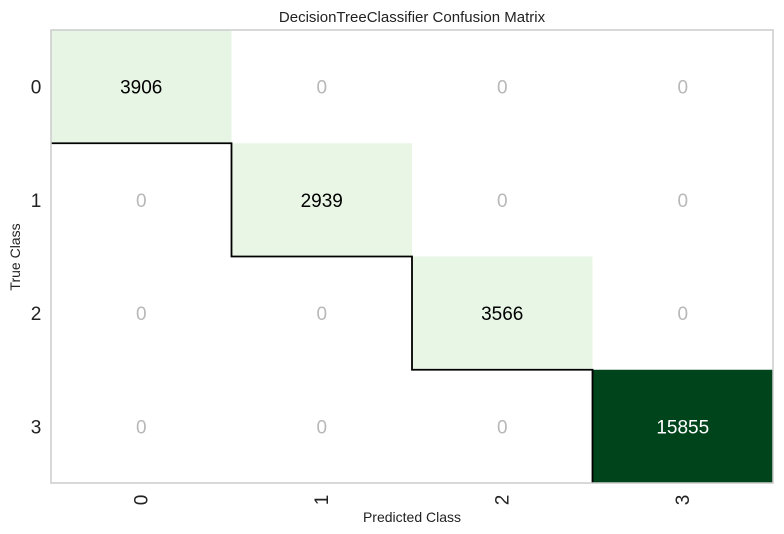 This screenshot has height=534, width=784. What do you see at coordinates (15, 256) in the screenshot?
I see `y-axis-label: True Class` at bounding box center [15, 256].